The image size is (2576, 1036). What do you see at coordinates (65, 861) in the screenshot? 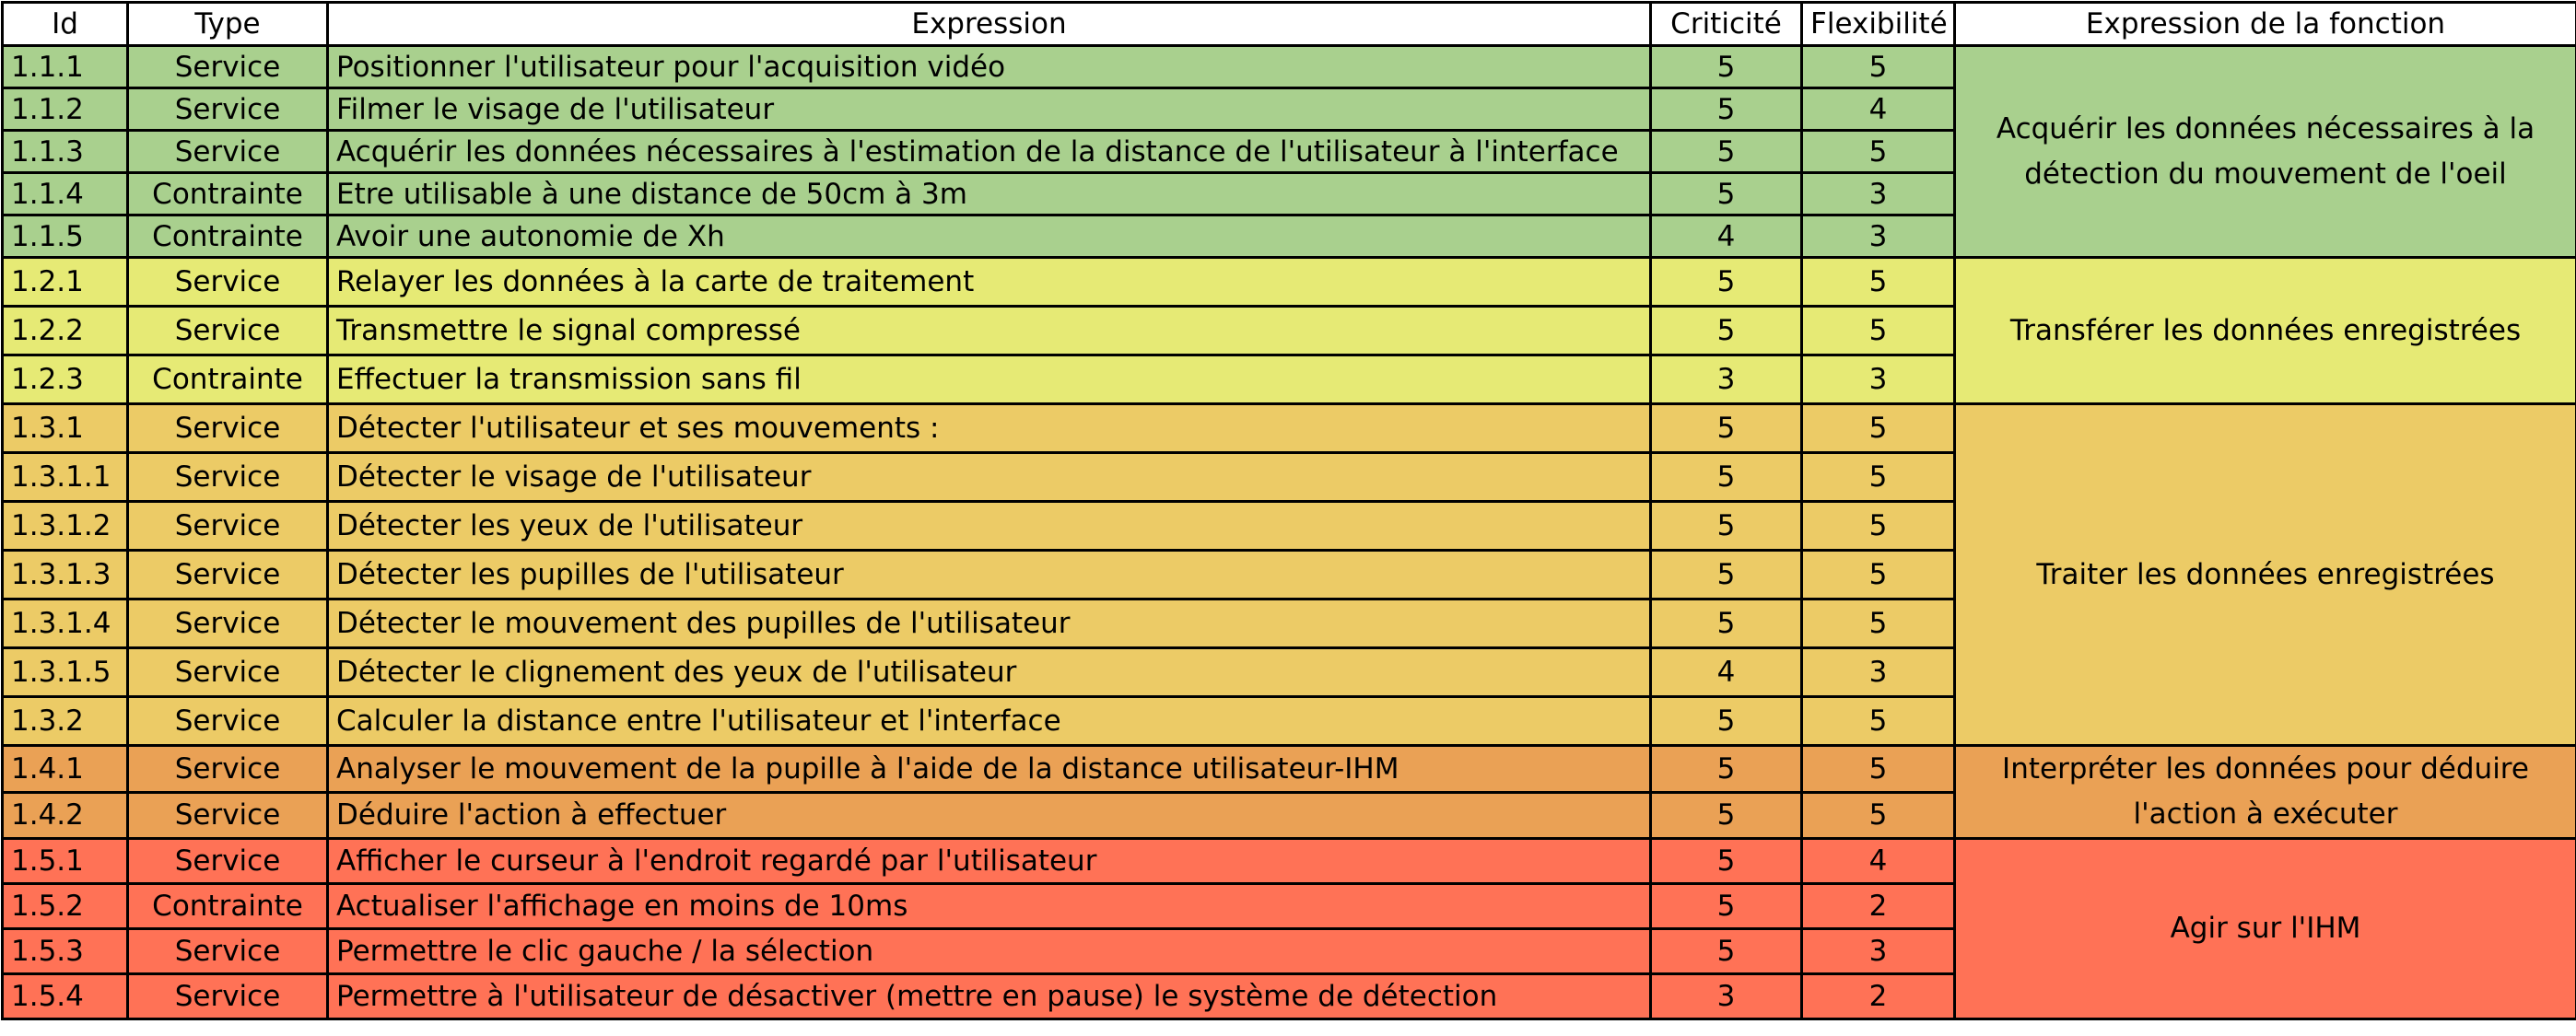
I see `cell-id: 1.5.1` at bounding box center [65, 861].